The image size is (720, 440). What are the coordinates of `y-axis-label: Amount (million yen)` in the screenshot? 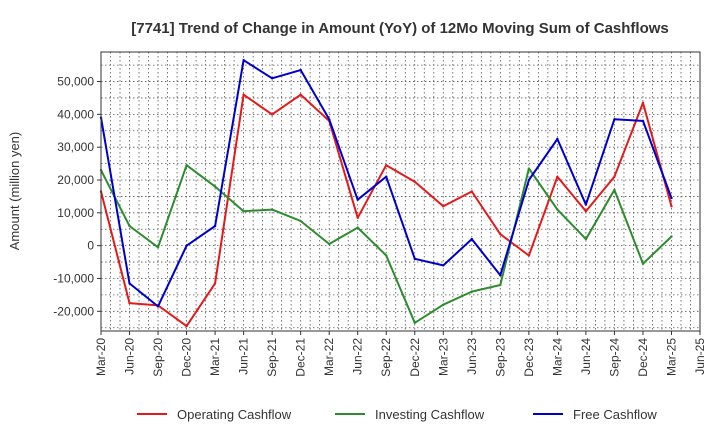 It's located at (14, 191).